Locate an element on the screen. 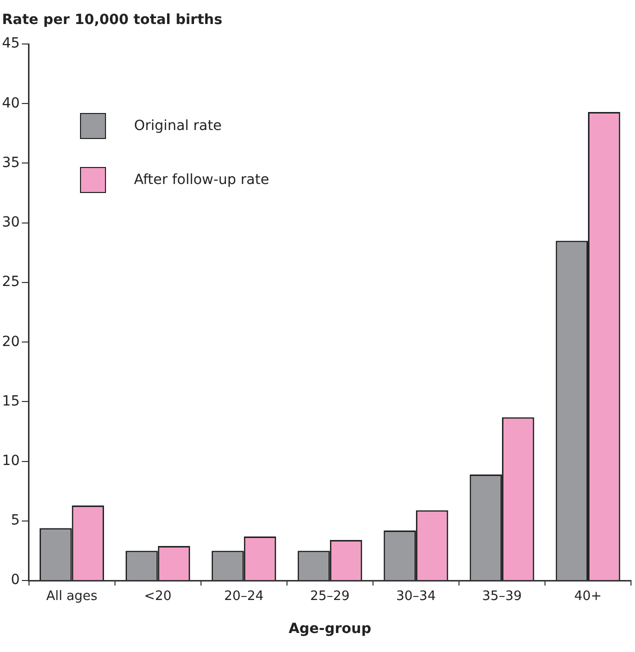  x-tick-label: 20–24 is located at coordinates (244, 596).